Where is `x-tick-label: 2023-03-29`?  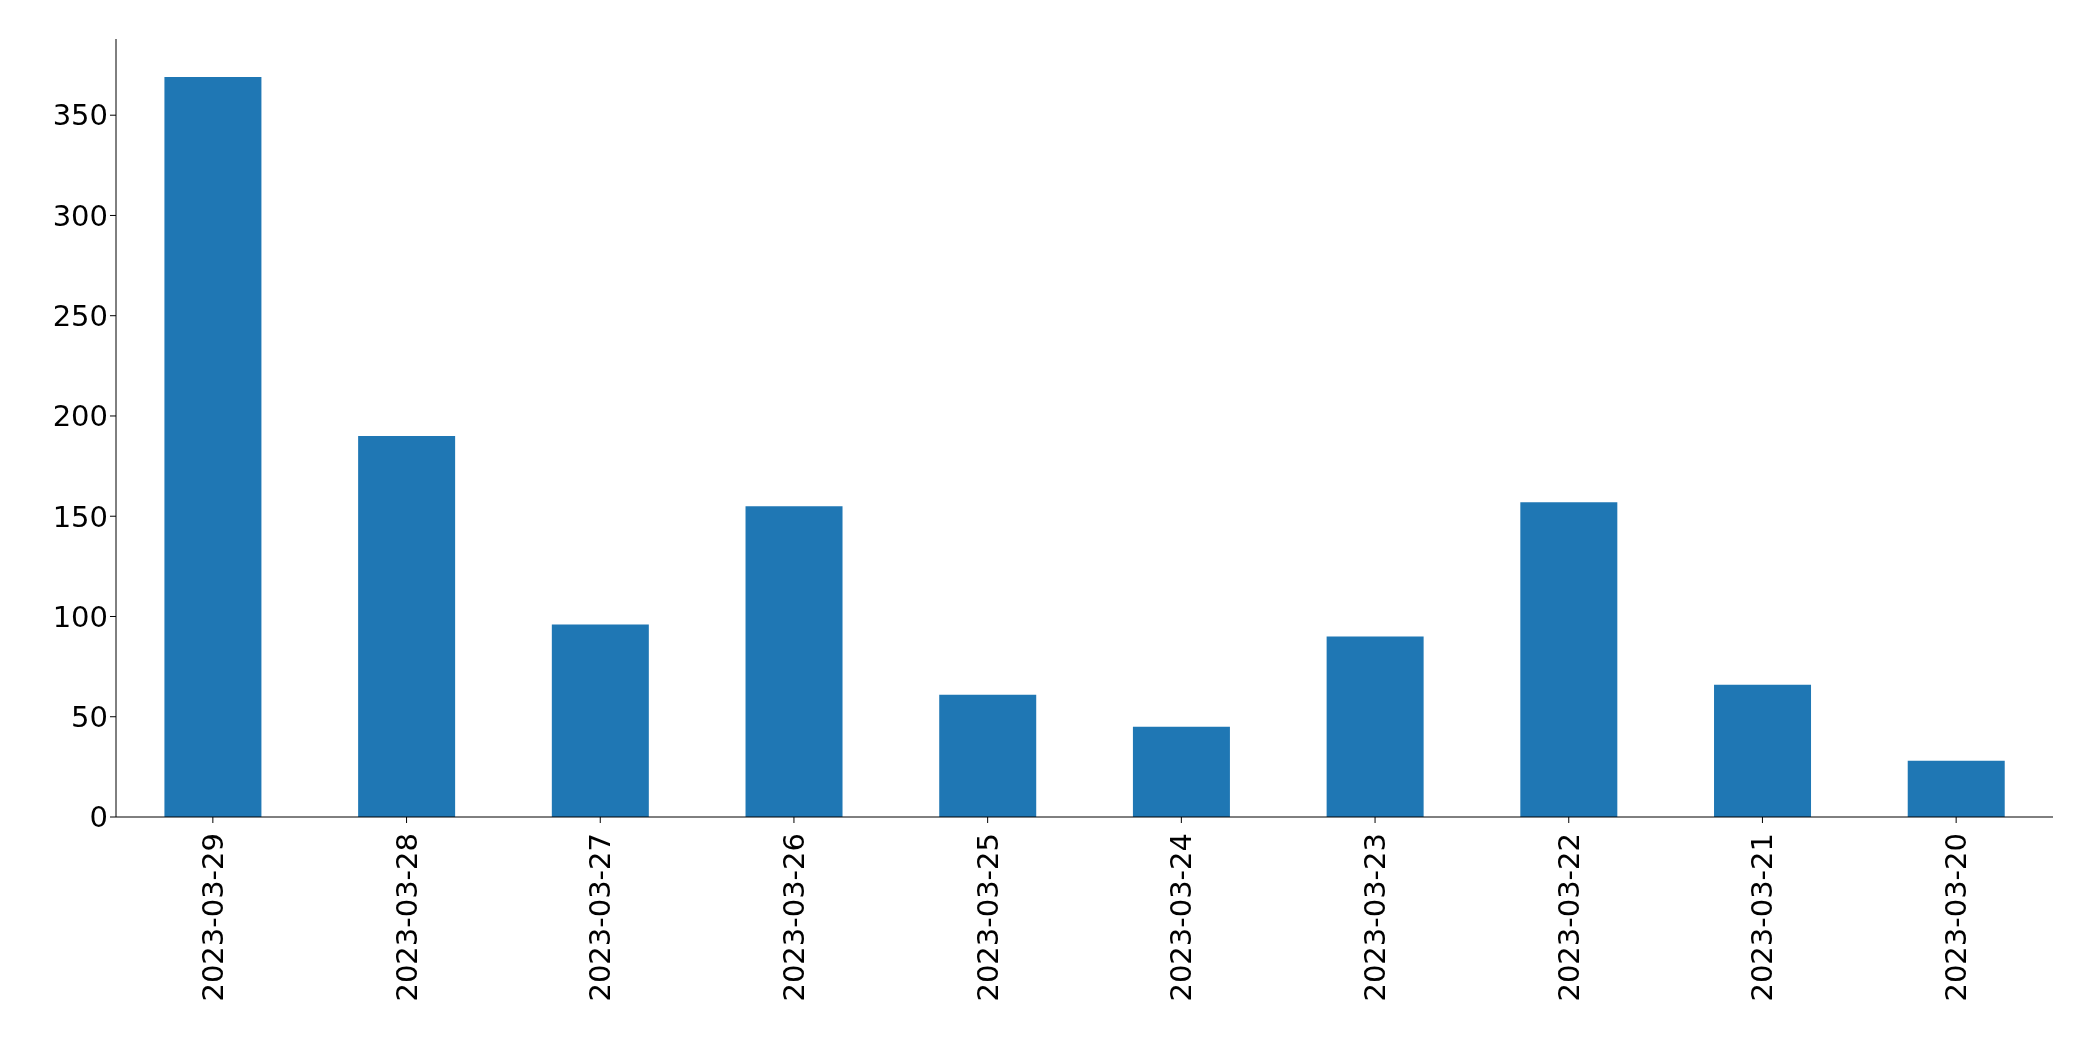 x-tick-label: 2023-03-29 is located at coordinates (212, 917).